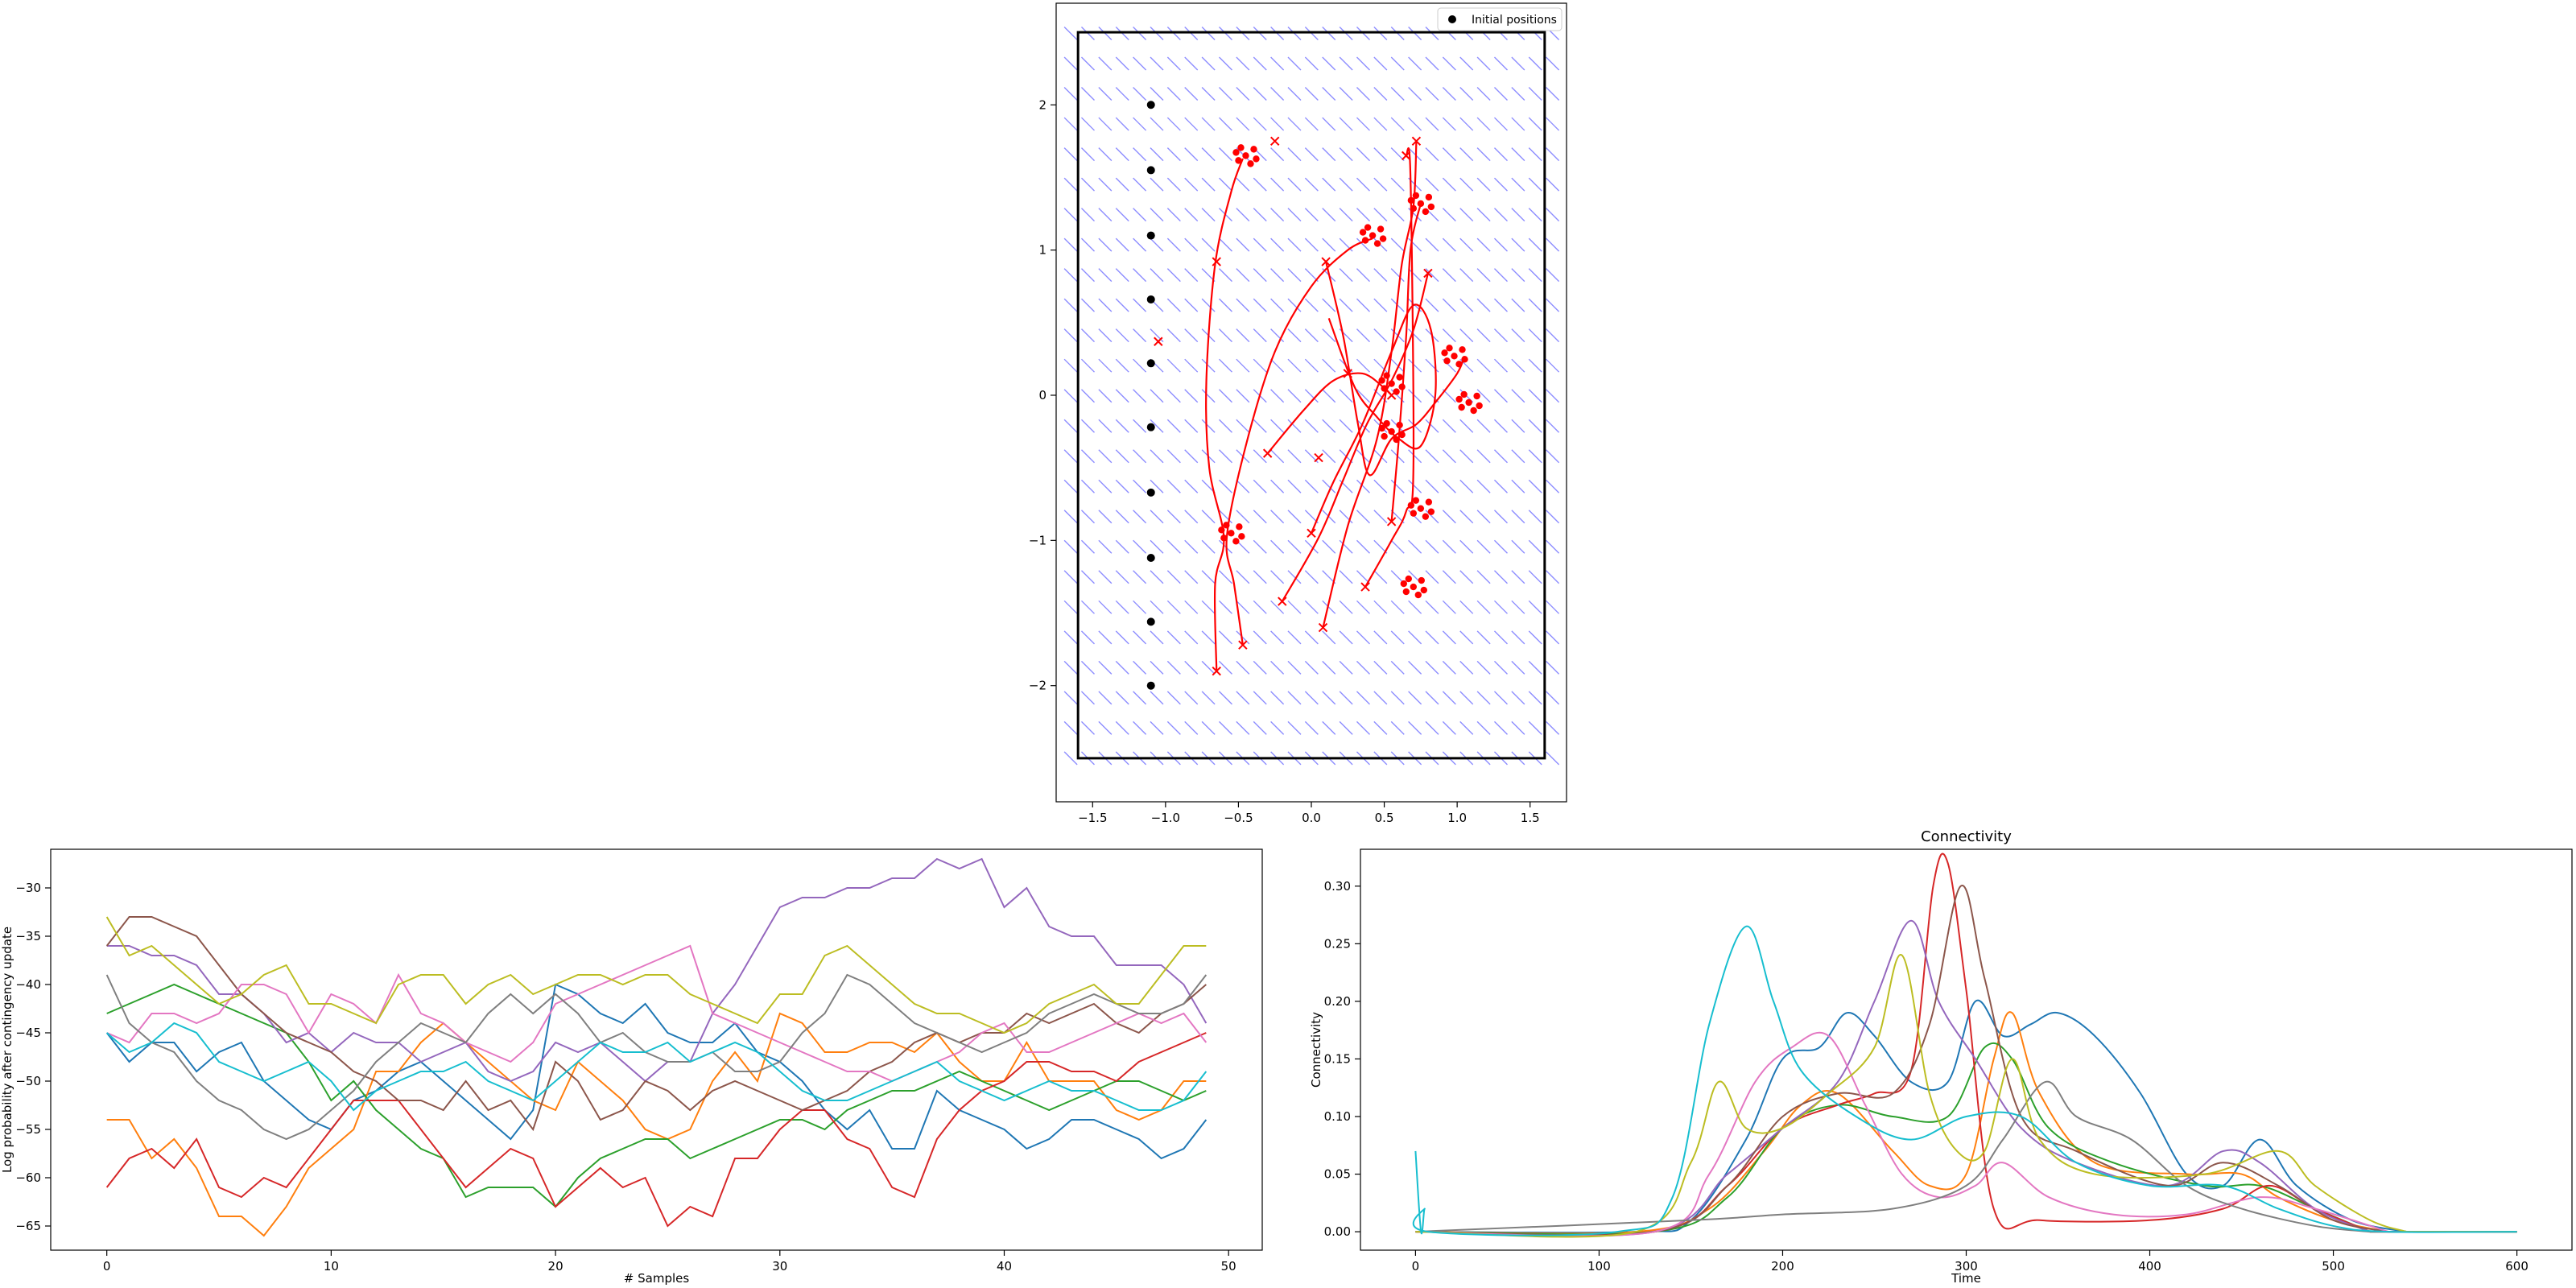 The width and height of the screenshot is (2576, 1288). I want to click on y-tick-label: −65, so click(28, 1226).